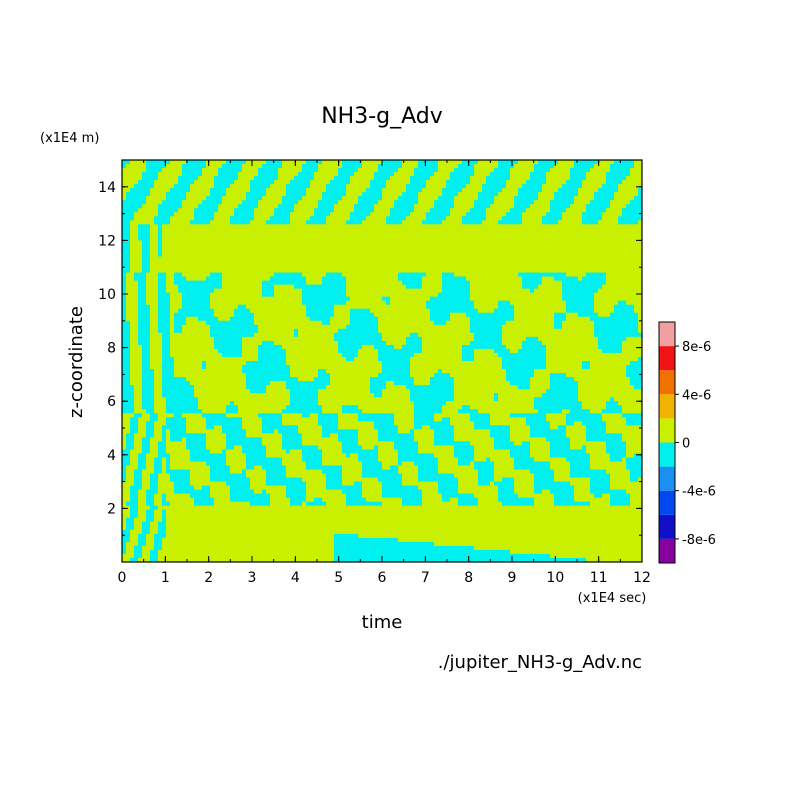  What do you see at coordinates (69, 138) in the screenshot?
I see `y-unit-label: (x1E4 m)` at bounding box center [69, 138].